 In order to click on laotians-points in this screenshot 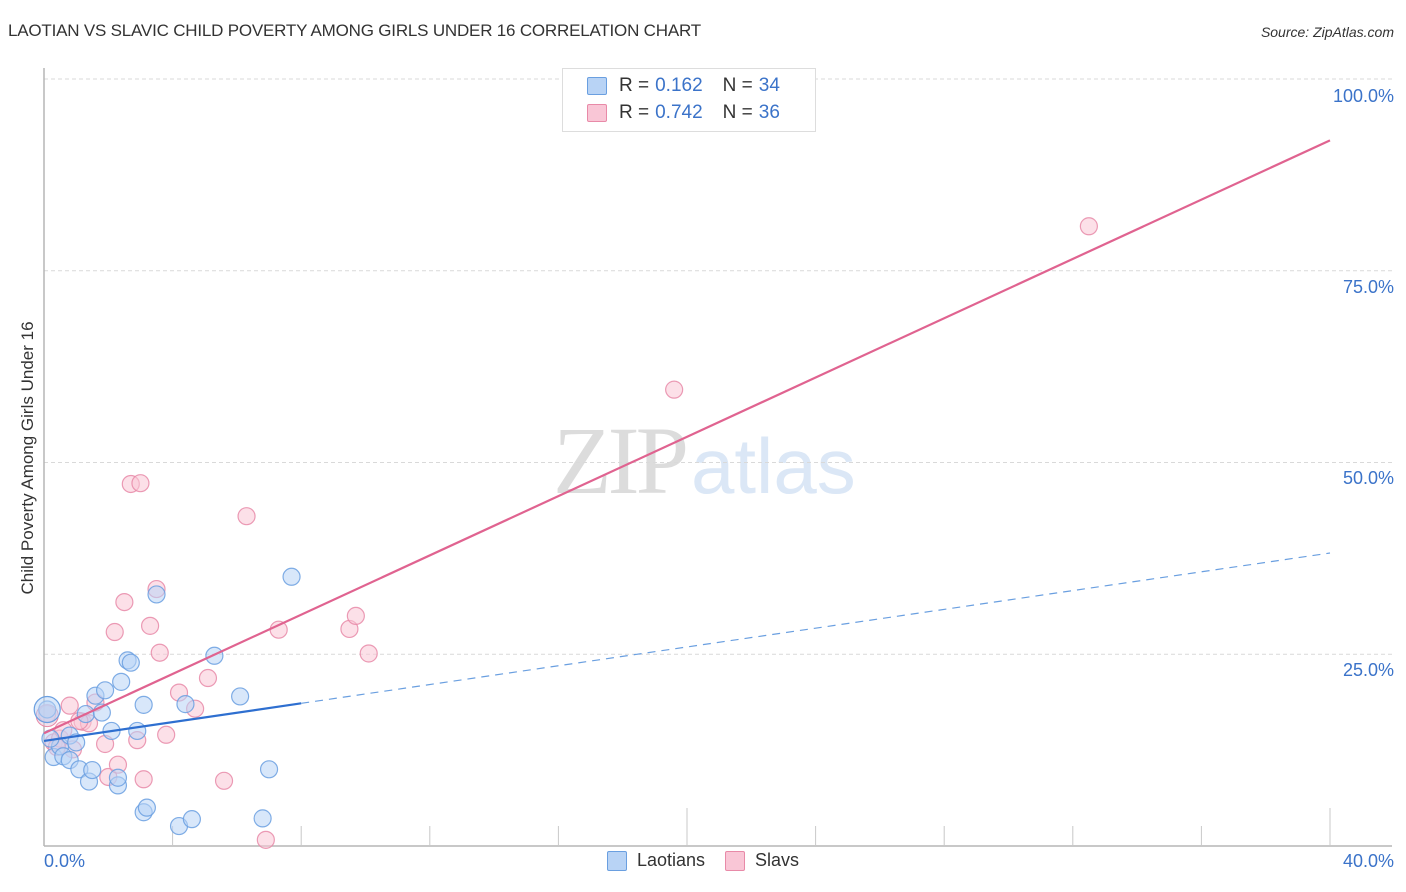, I will do `click(167, 701)`.